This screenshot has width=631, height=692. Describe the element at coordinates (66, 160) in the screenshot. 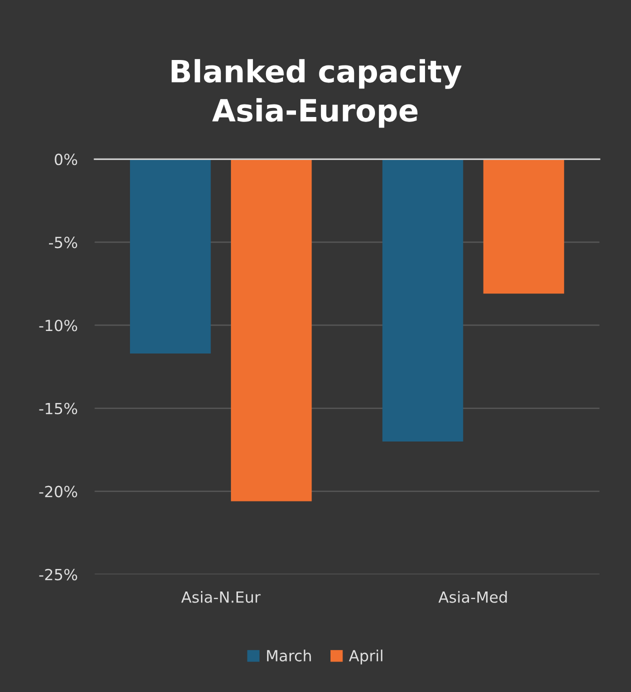

I see `y-tick-label: 0%` at that location.